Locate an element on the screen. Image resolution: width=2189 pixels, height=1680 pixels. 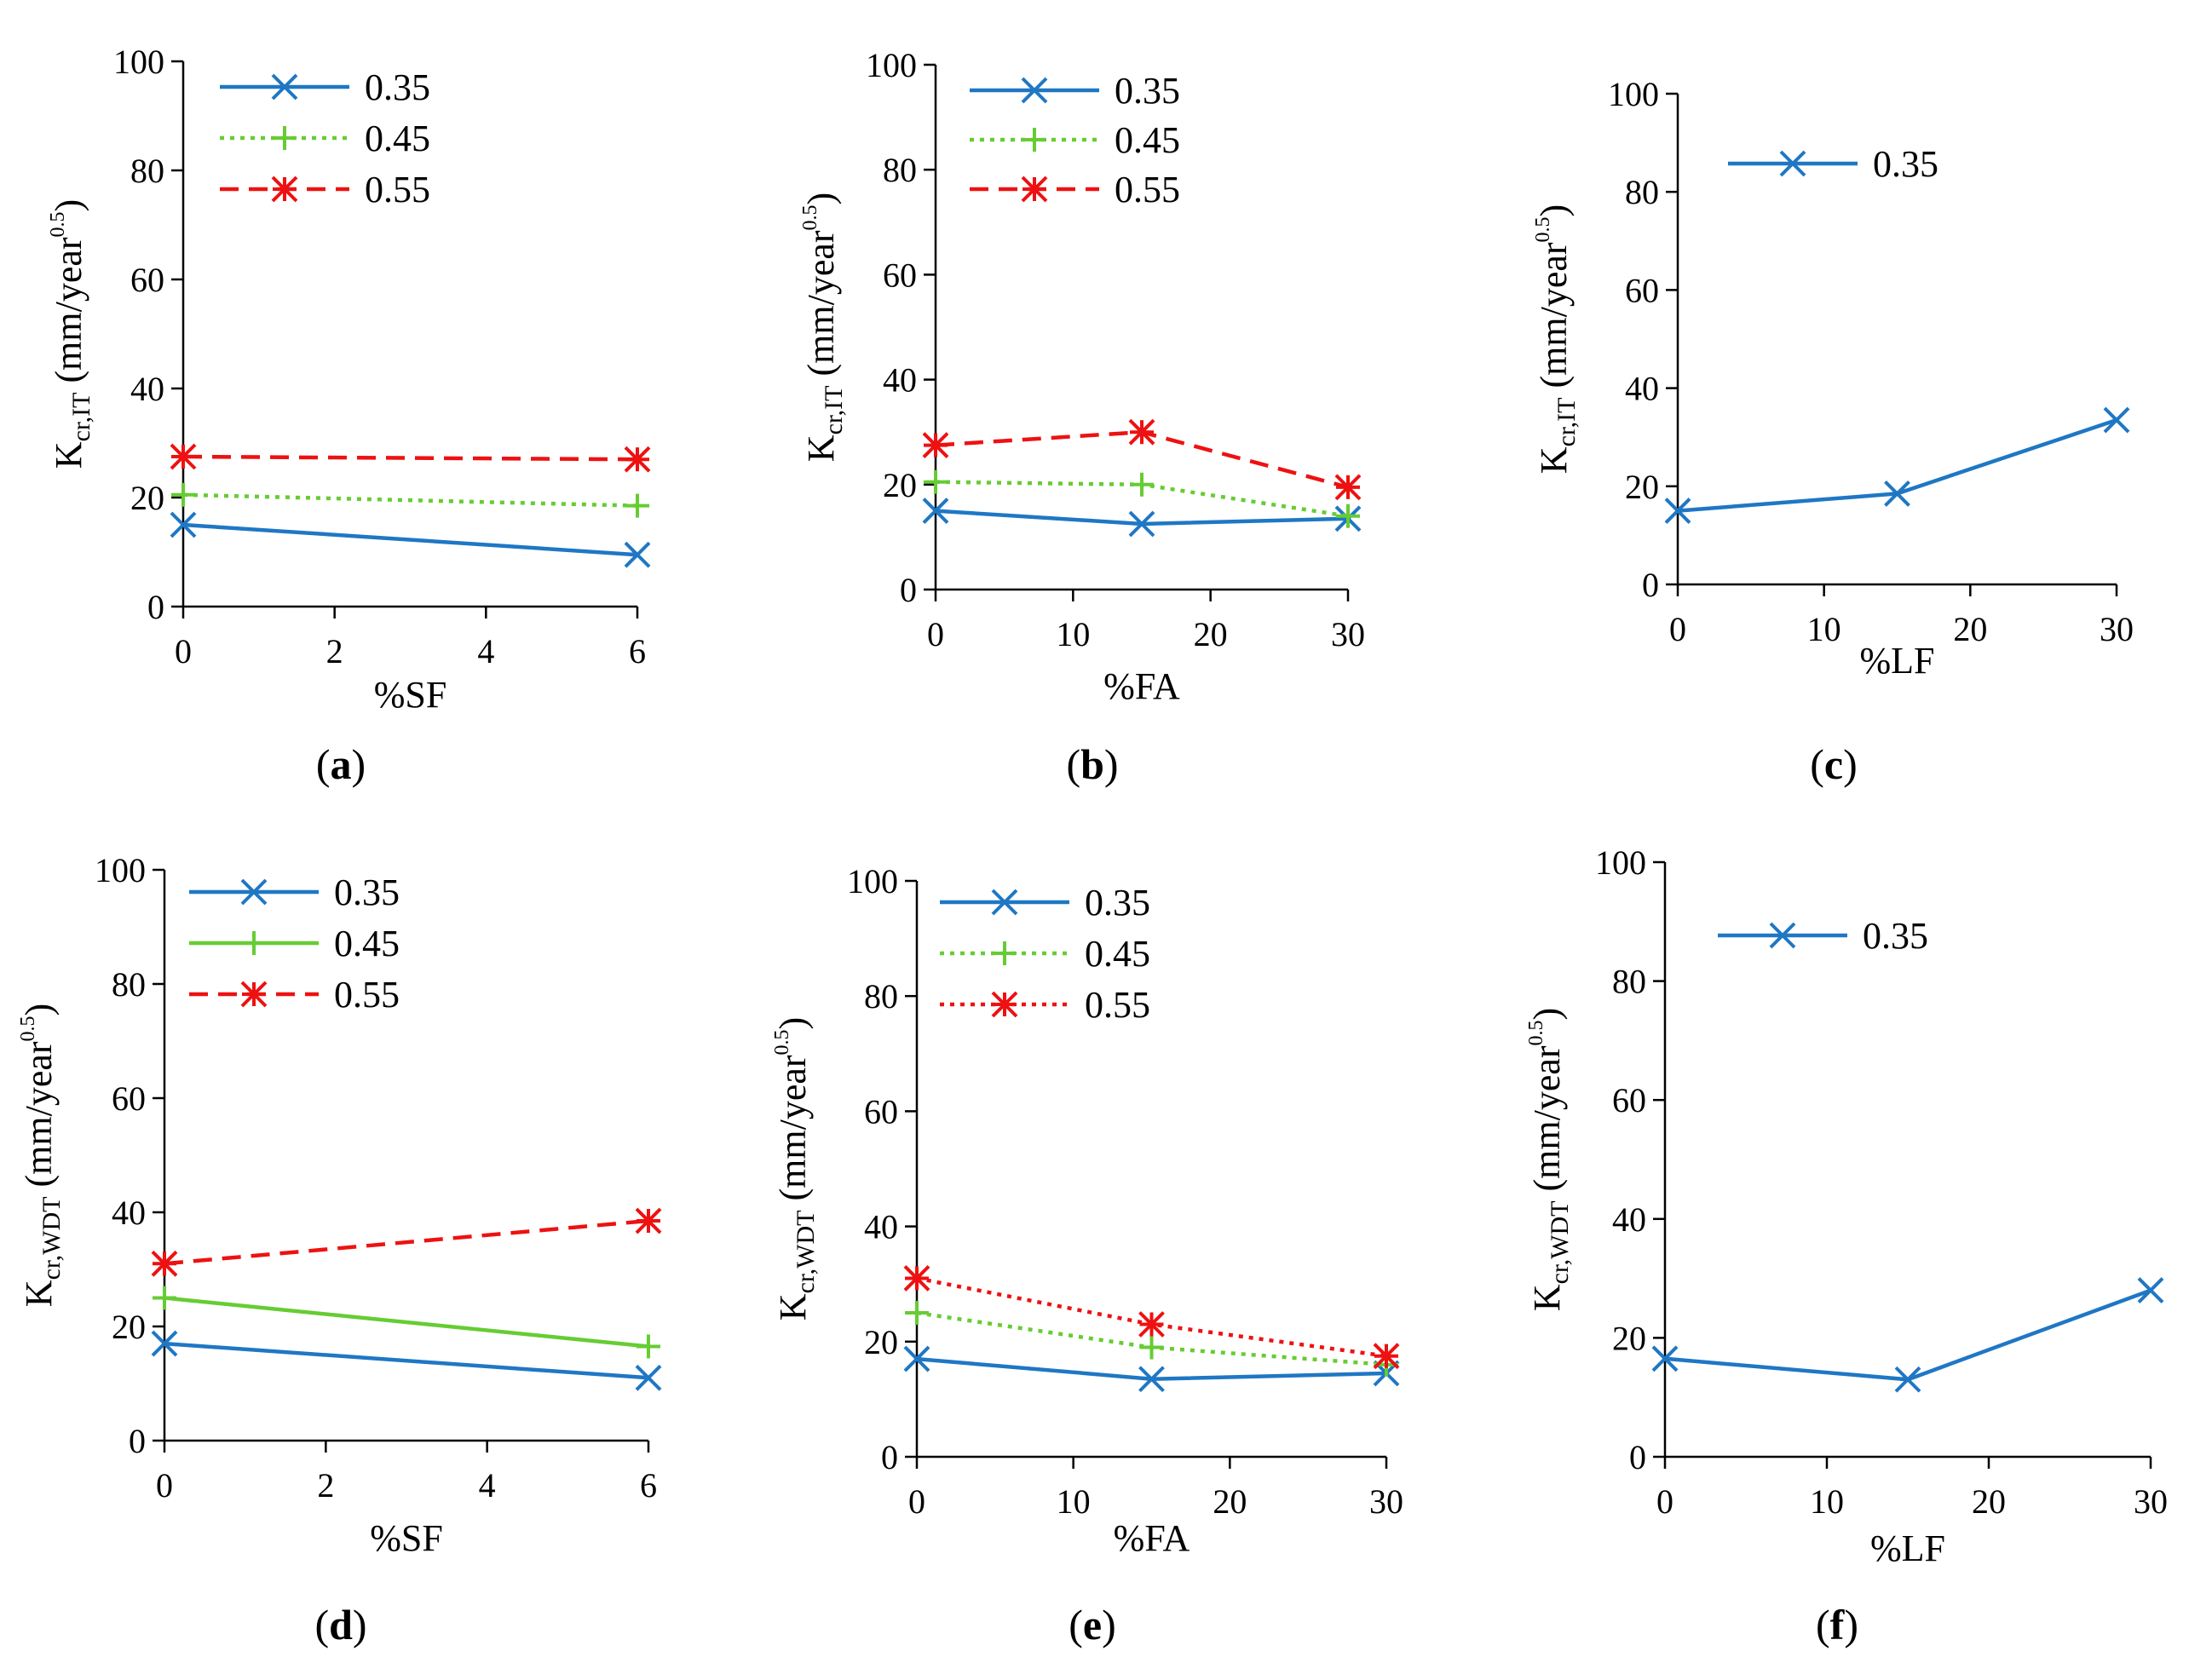
x-axis-label: %FA is located at coordinates (1152, 1538).